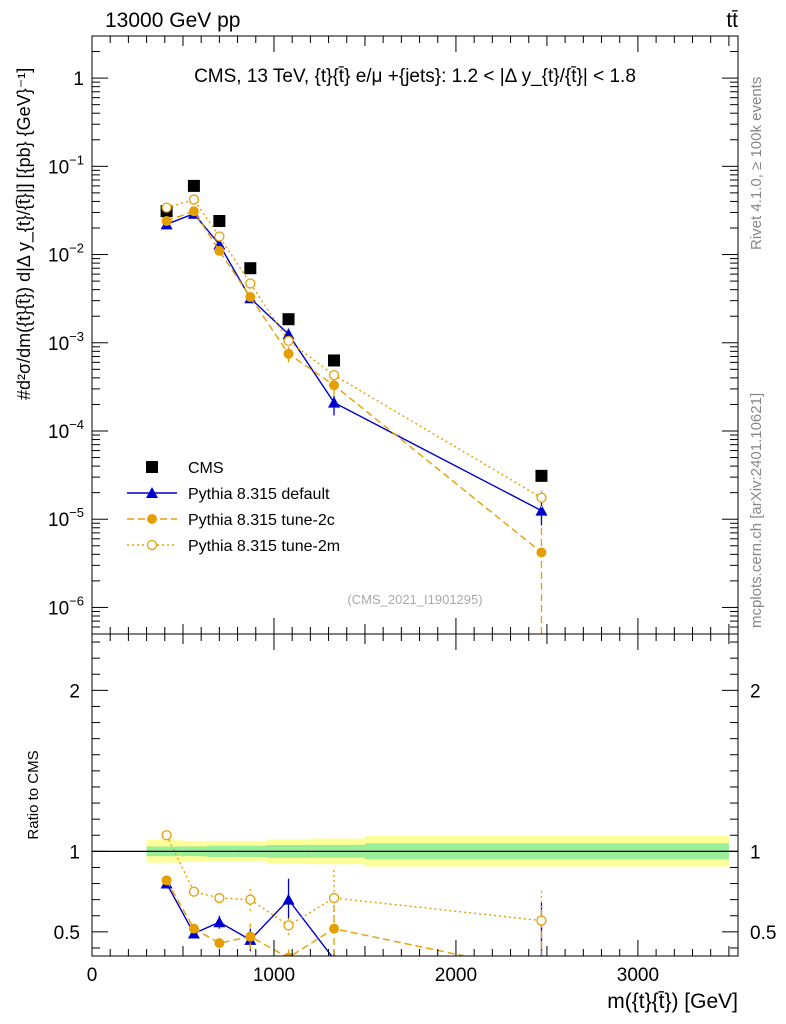  Describe the element at coordinates (74, 691) in the screenshot. I see `ratio-y-tick-label: 2` at that location.